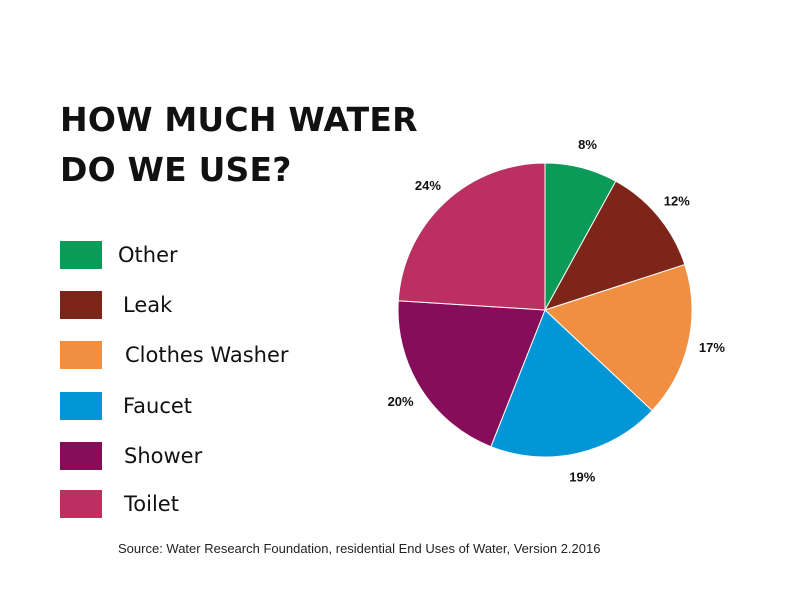 Image resolution: width=800 pixels, height=600 pixels. Describe the element at coordinates (81, 355) in the screenshot. I see `legend-swatch-clothes-washer` at that location.